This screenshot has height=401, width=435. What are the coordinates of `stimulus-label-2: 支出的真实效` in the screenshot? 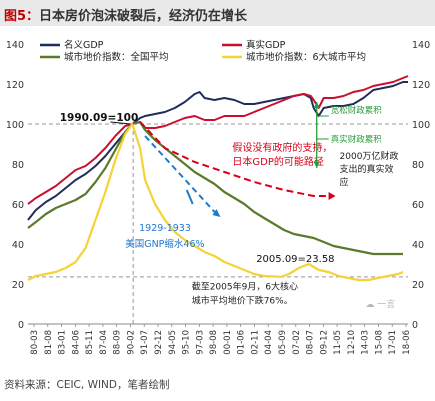 It's located at (367, 169).